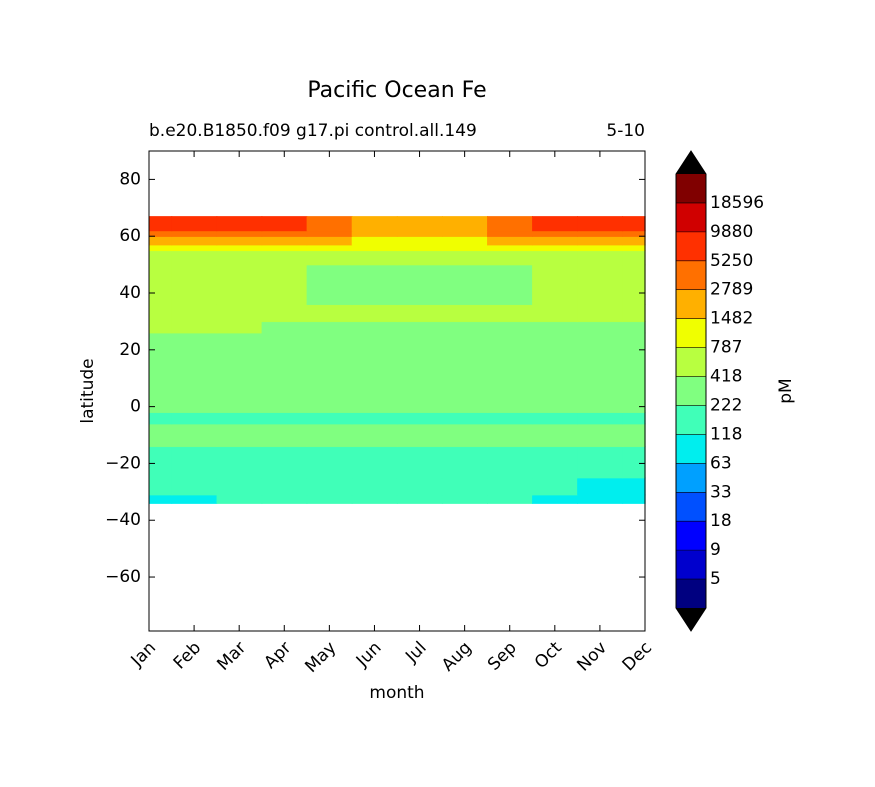 The height and width of the screenshot is (787, 875). Describe the element at coordinates (786, 390) in the screenshot. I see `colorbar-label: pM` at that location.